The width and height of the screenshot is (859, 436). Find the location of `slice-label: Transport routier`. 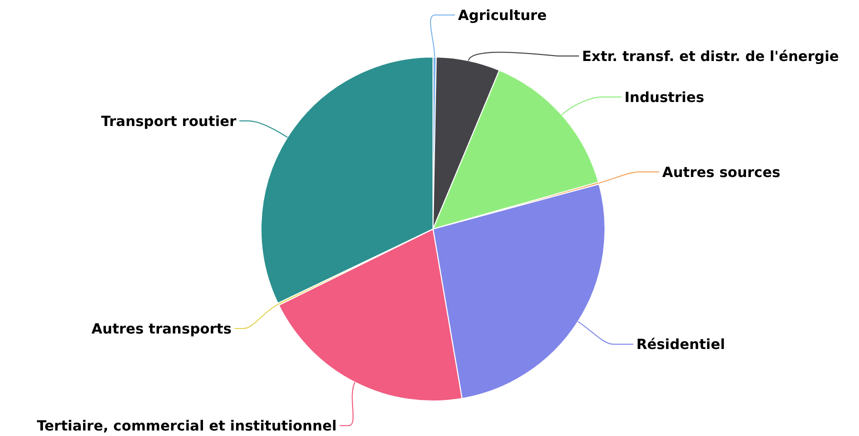

slice-label: Transport routier is located at coordinates (168, 122).